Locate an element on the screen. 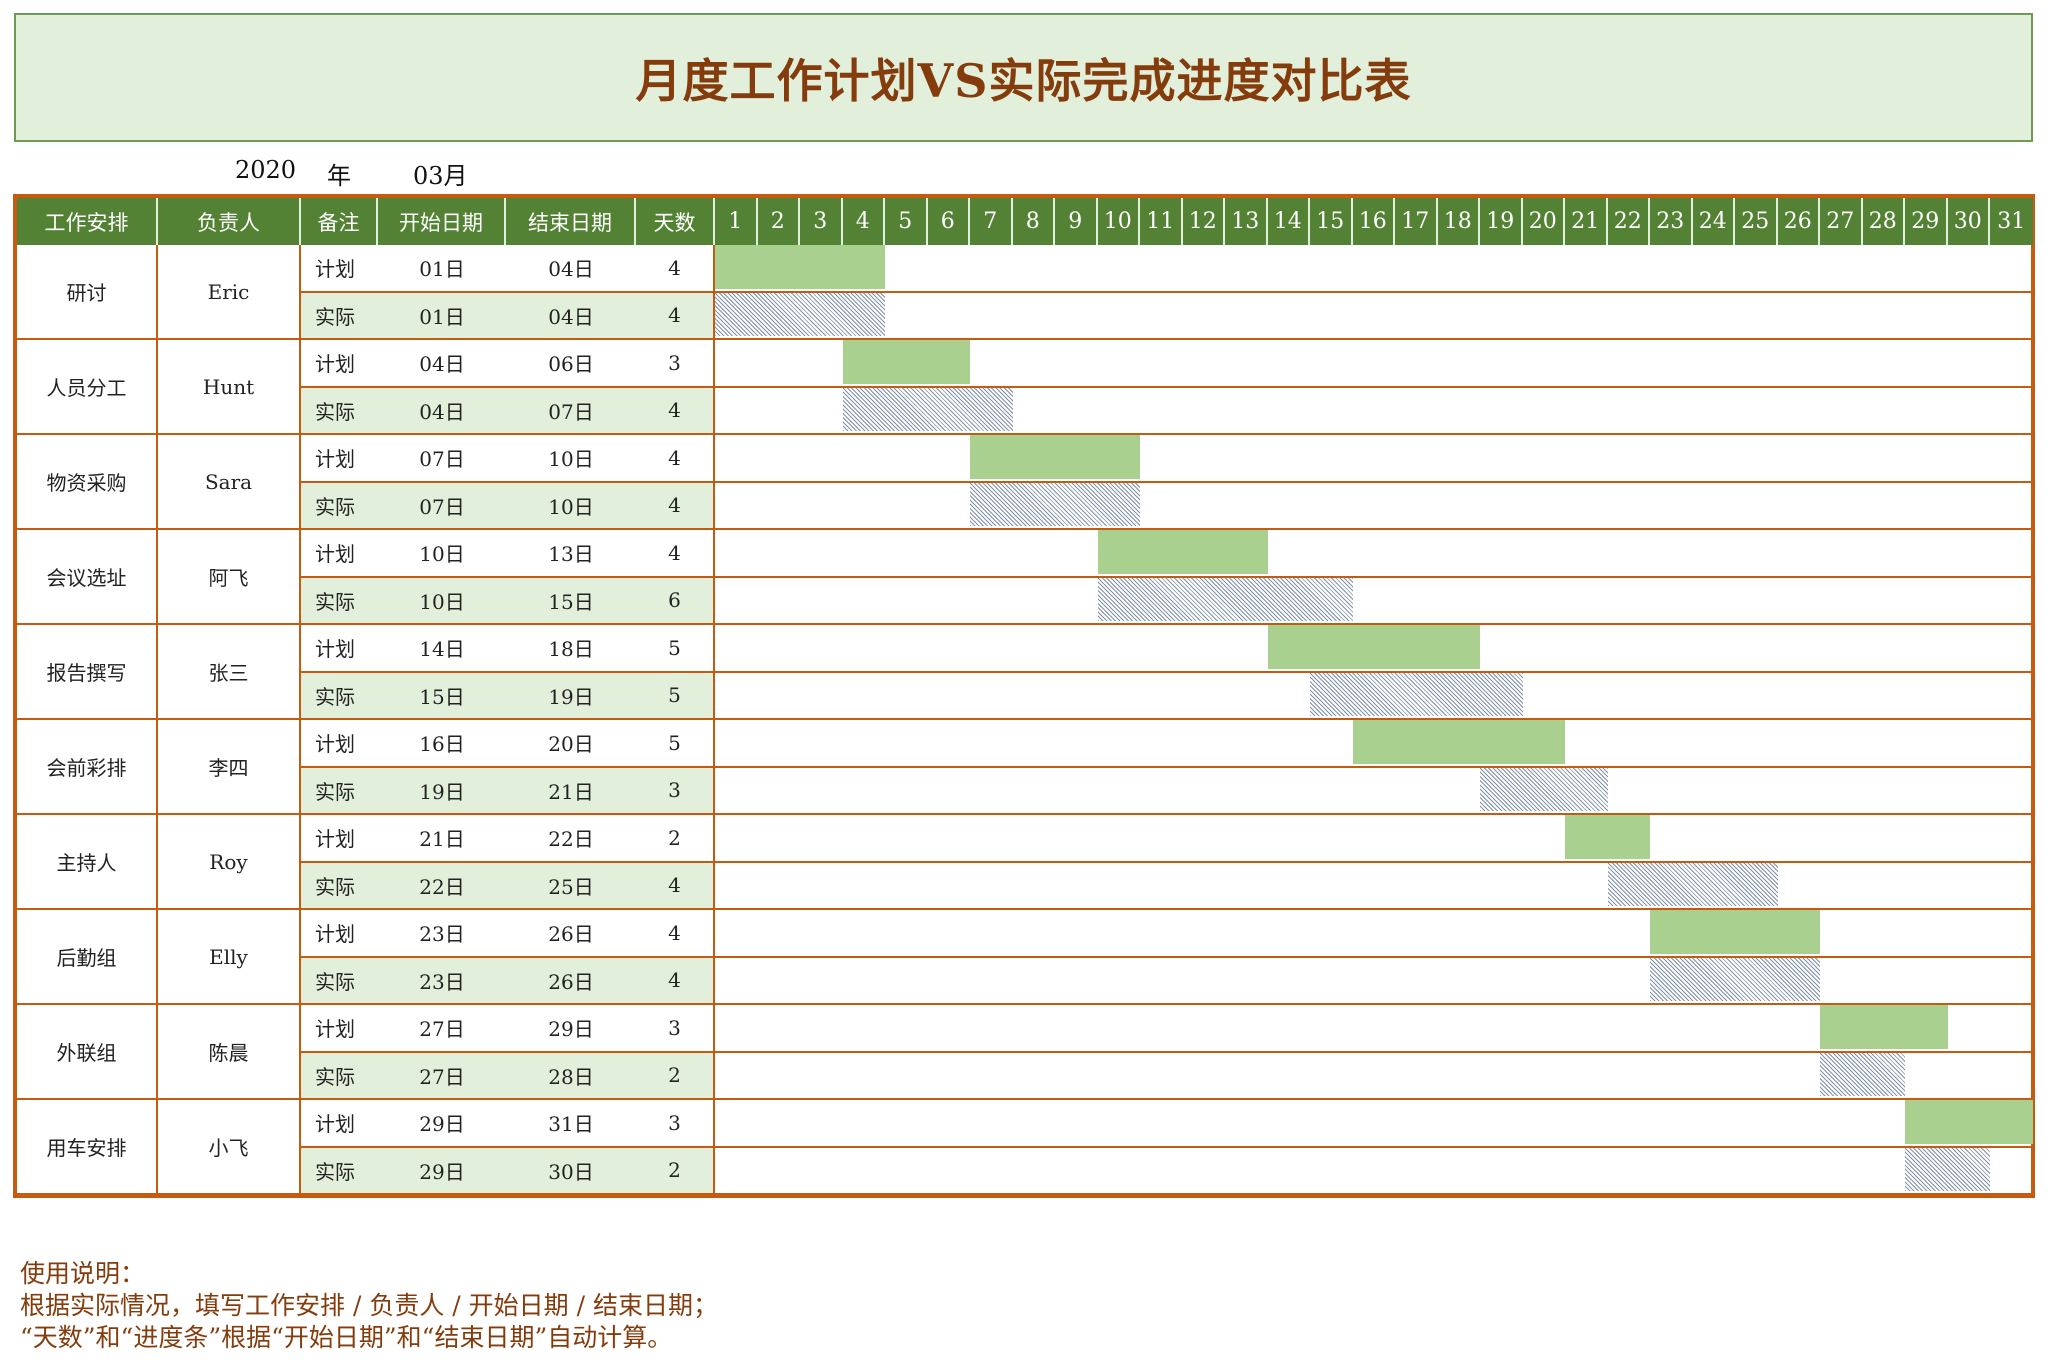  owner-cell: 李四 is located at coordinates (229, 767).